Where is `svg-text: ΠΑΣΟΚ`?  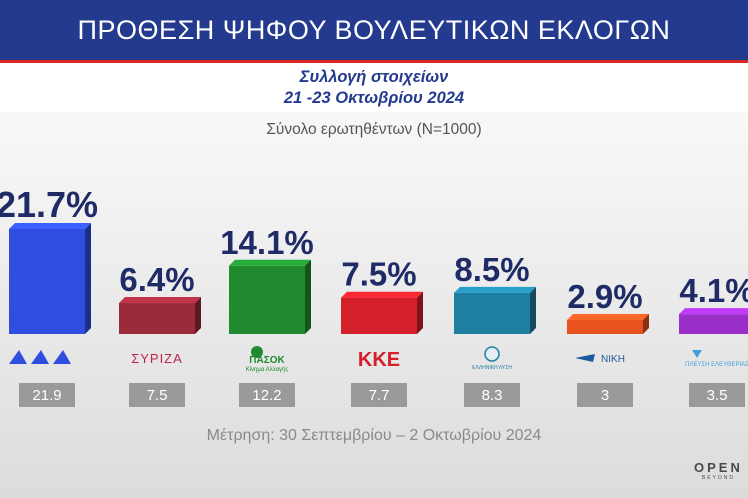
svg-text: ΠΑΣΟΚ is located at coordinates (267, 360).